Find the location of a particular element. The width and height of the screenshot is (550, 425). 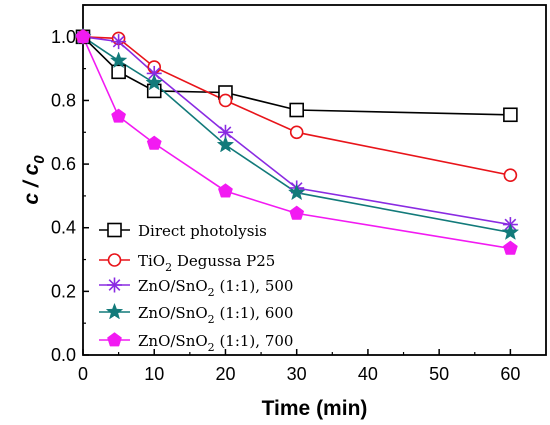

legend-label-zno-500: ZnO/SnO2 (1:1), 500 is located at coordinates (215, 288).